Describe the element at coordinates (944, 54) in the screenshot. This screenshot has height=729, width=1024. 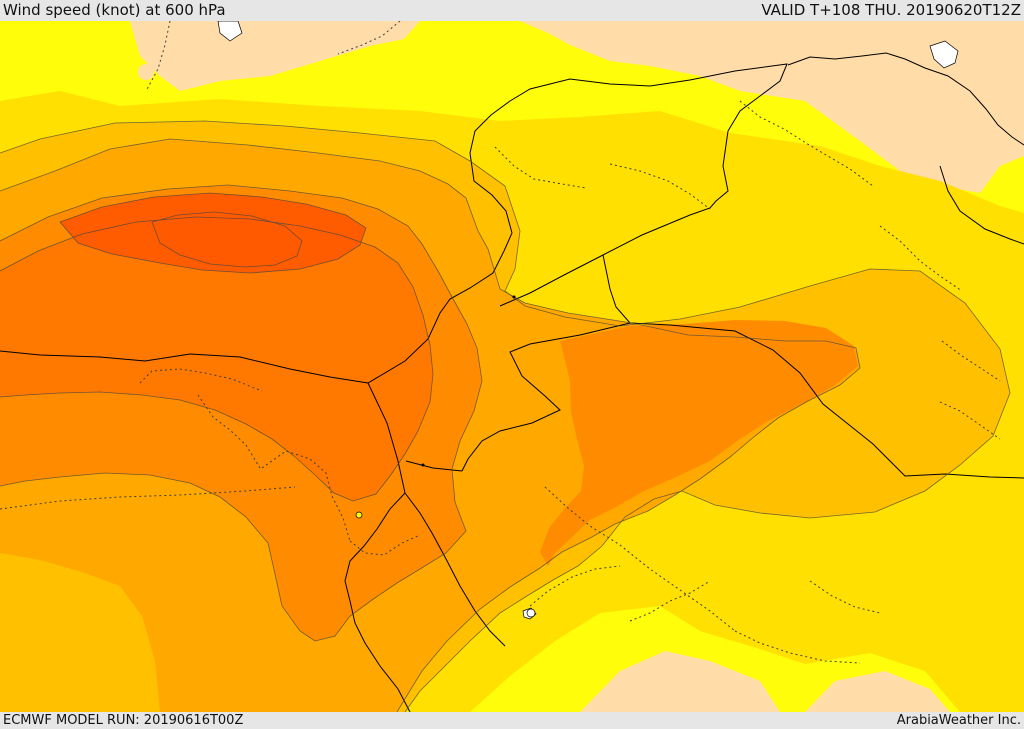
I see `water-body-northeast` at that location.